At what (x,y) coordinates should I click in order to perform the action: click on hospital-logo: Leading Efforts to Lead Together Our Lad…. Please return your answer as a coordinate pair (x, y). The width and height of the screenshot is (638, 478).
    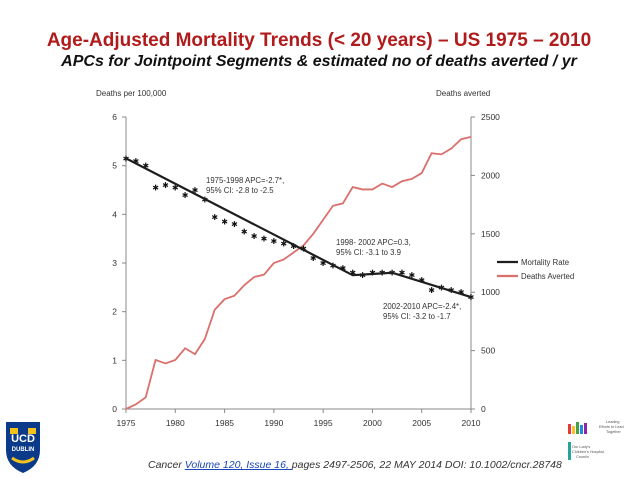
    Looking at the image, I should click on (596, 440).